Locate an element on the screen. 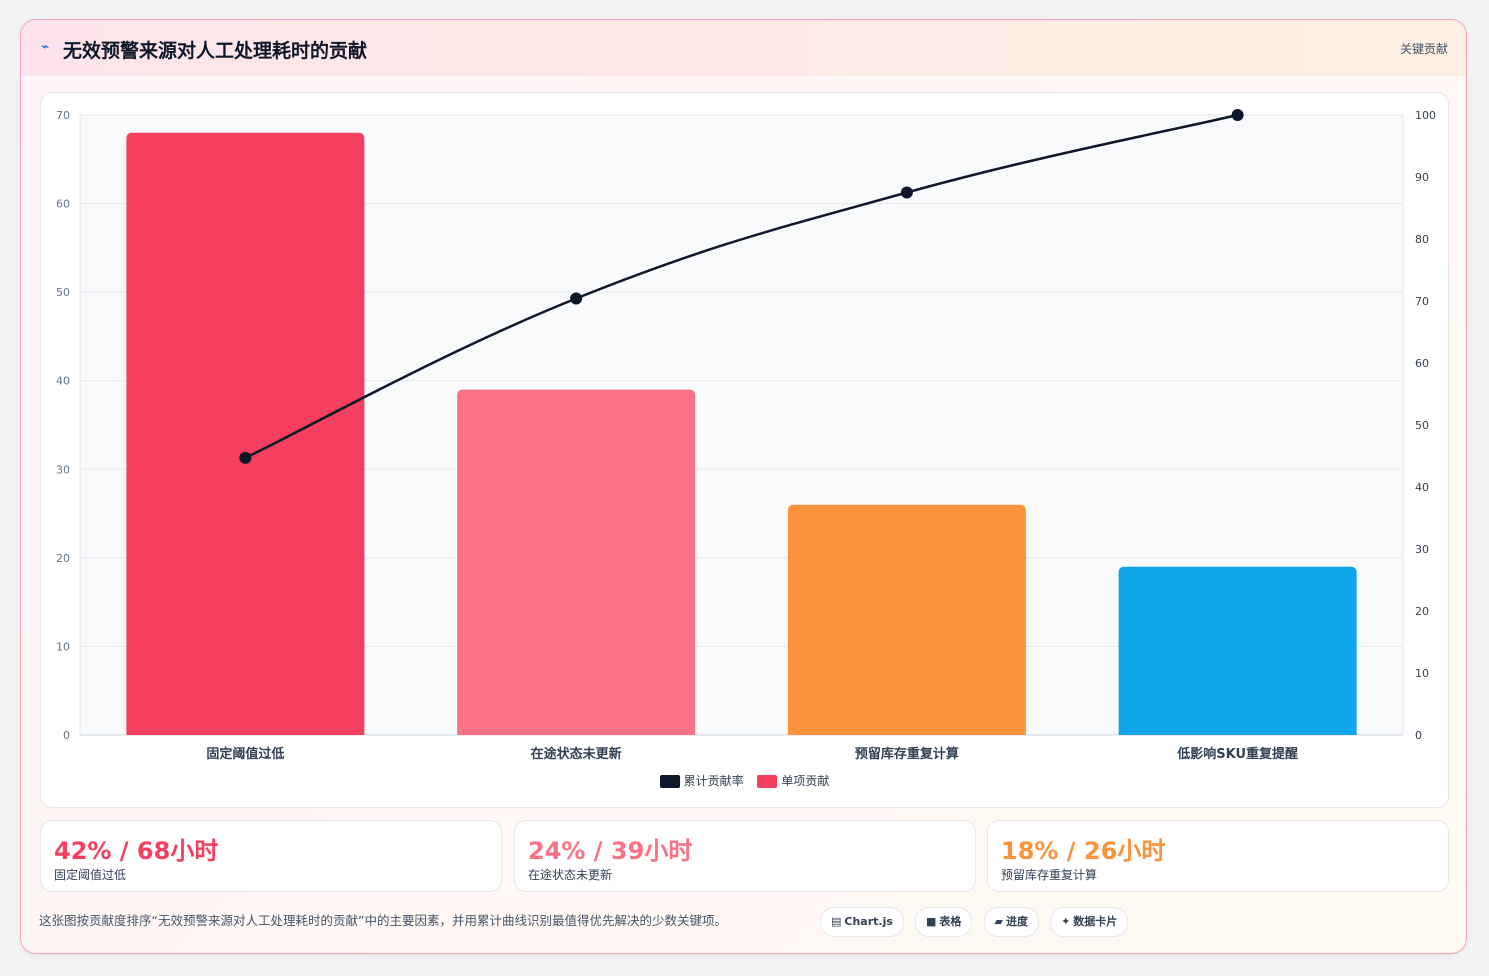  stat-card-1: 42% / 68小时 固定阈值过低 is located at coordinates (271, 856).